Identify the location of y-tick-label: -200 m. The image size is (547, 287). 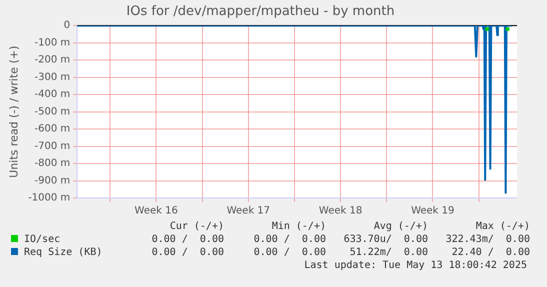
(52, 60).